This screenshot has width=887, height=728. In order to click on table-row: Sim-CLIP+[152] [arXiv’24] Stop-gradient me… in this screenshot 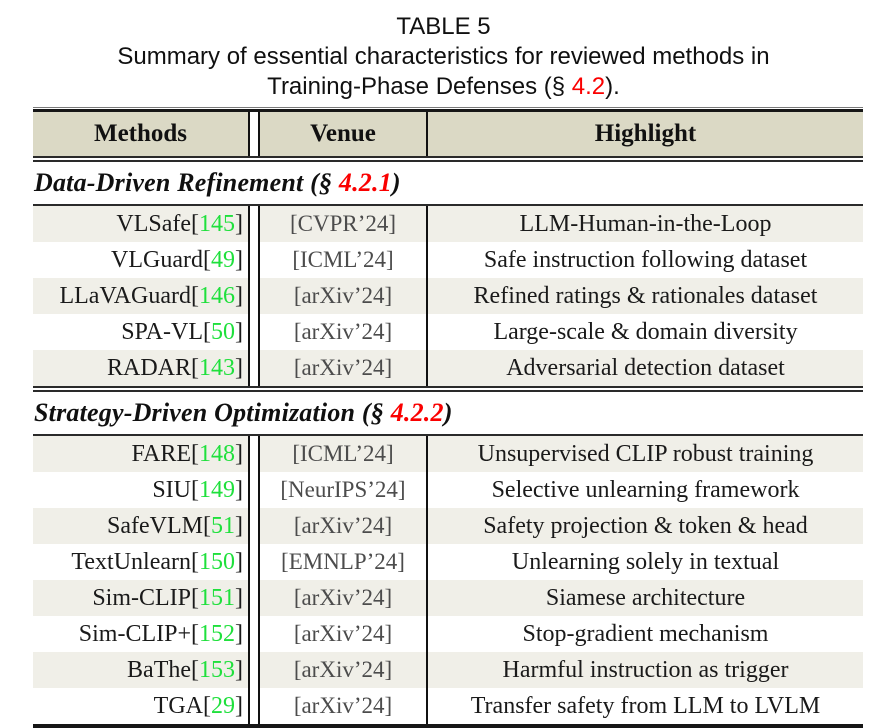, I will do `click(448, 634)`.